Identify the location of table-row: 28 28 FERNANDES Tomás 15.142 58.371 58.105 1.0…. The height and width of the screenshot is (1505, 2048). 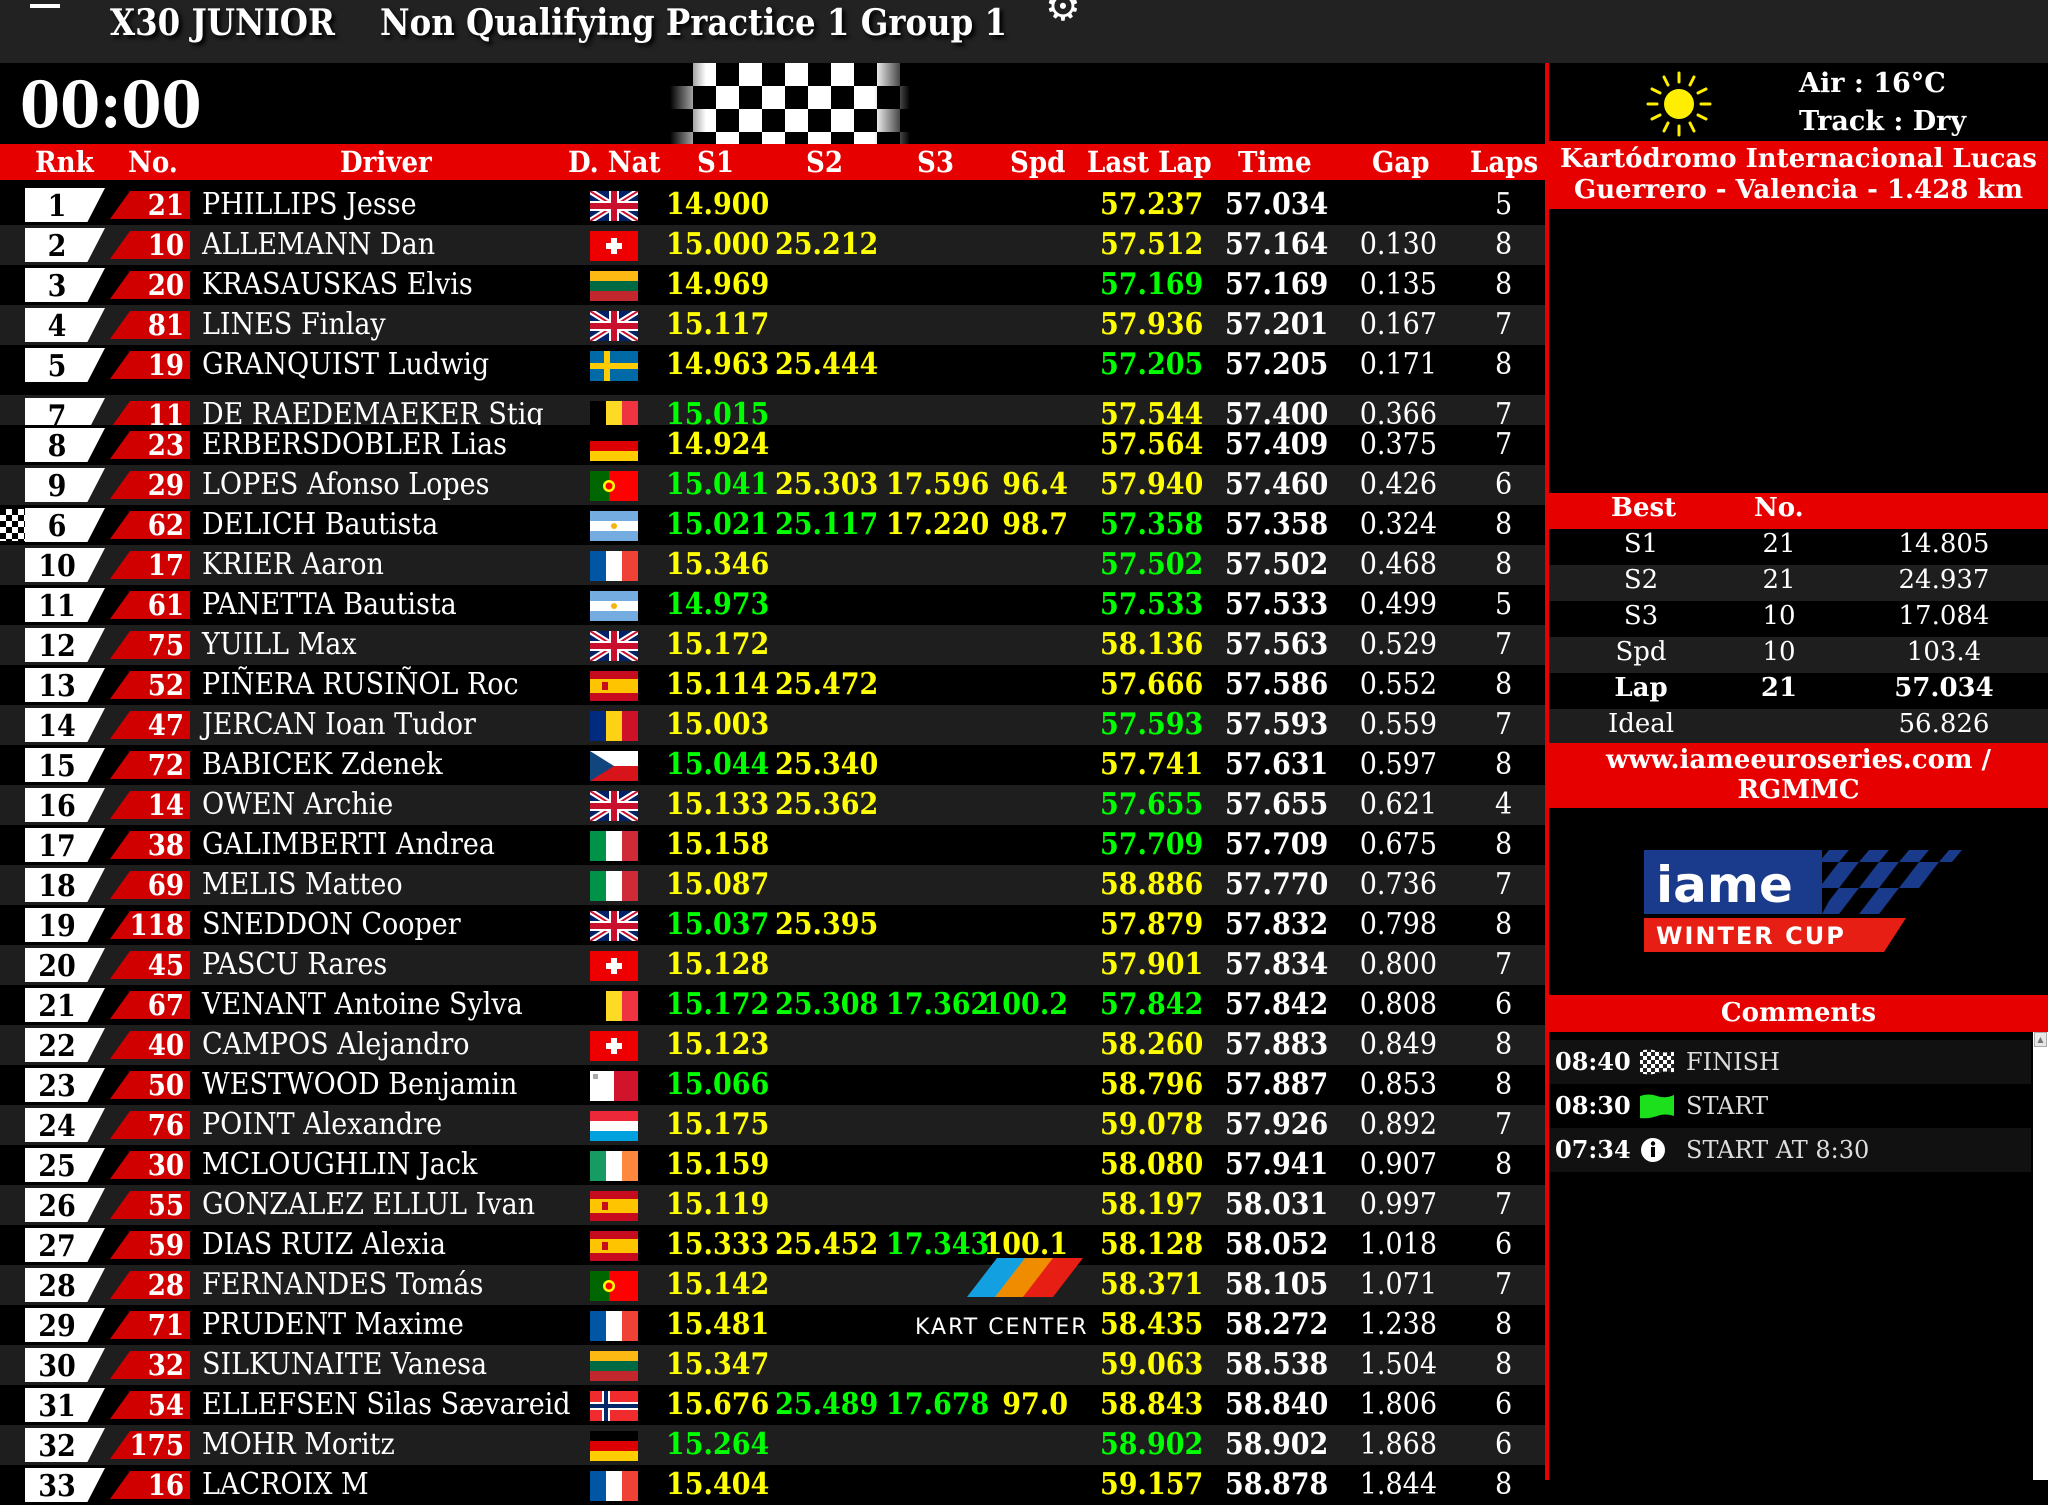
(772, 1285).